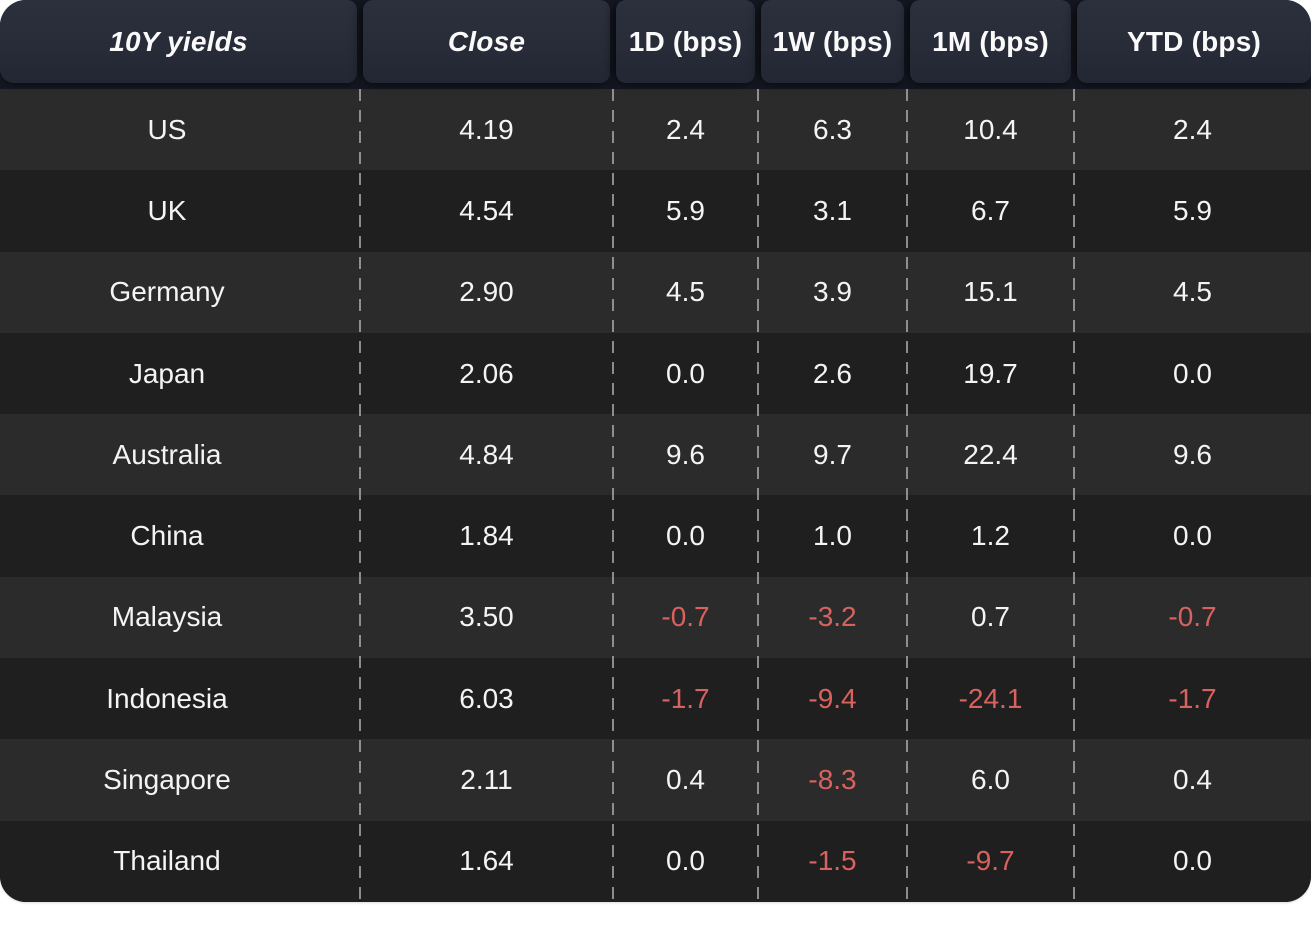 Image resolution: width=1311 pixels, height=950 pixels. I want to click on cell-country: Thailand, so click(167, 861).